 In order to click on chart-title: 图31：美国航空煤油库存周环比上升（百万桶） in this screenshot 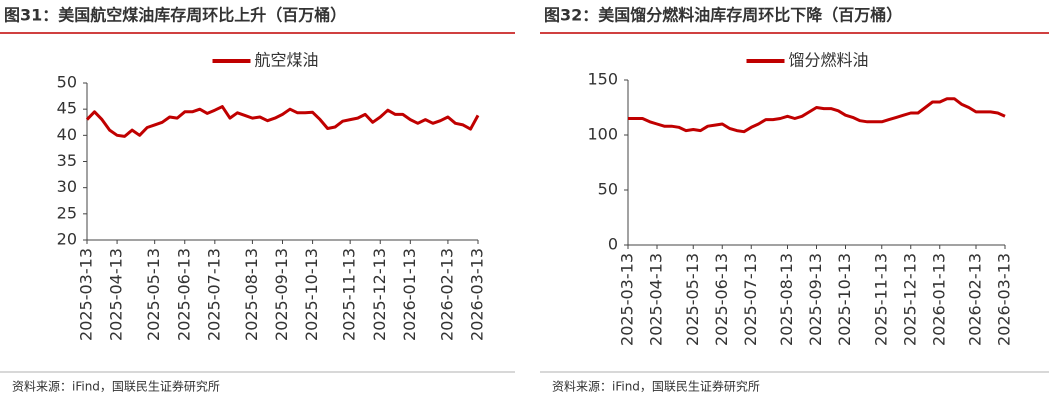, I will do `click(175, 15)`.